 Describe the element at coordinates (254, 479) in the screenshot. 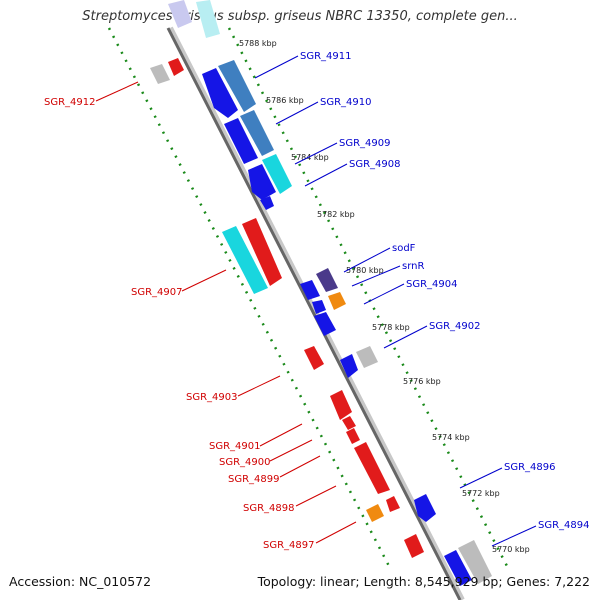

I see `gene-label: SGR_4899` at that location.